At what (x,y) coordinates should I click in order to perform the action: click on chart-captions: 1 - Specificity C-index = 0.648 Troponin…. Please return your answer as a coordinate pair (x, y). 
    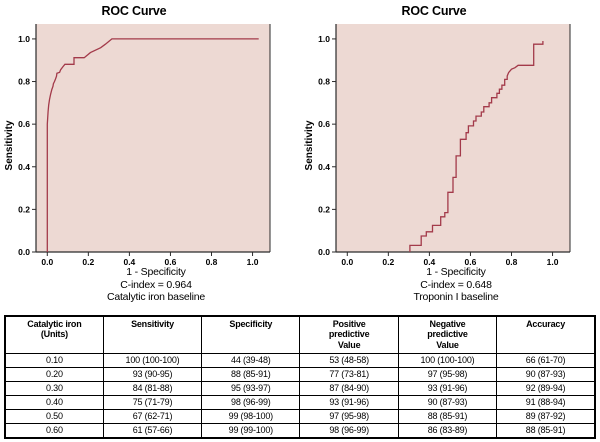
    Looking at the image, I should click on (450, 285).